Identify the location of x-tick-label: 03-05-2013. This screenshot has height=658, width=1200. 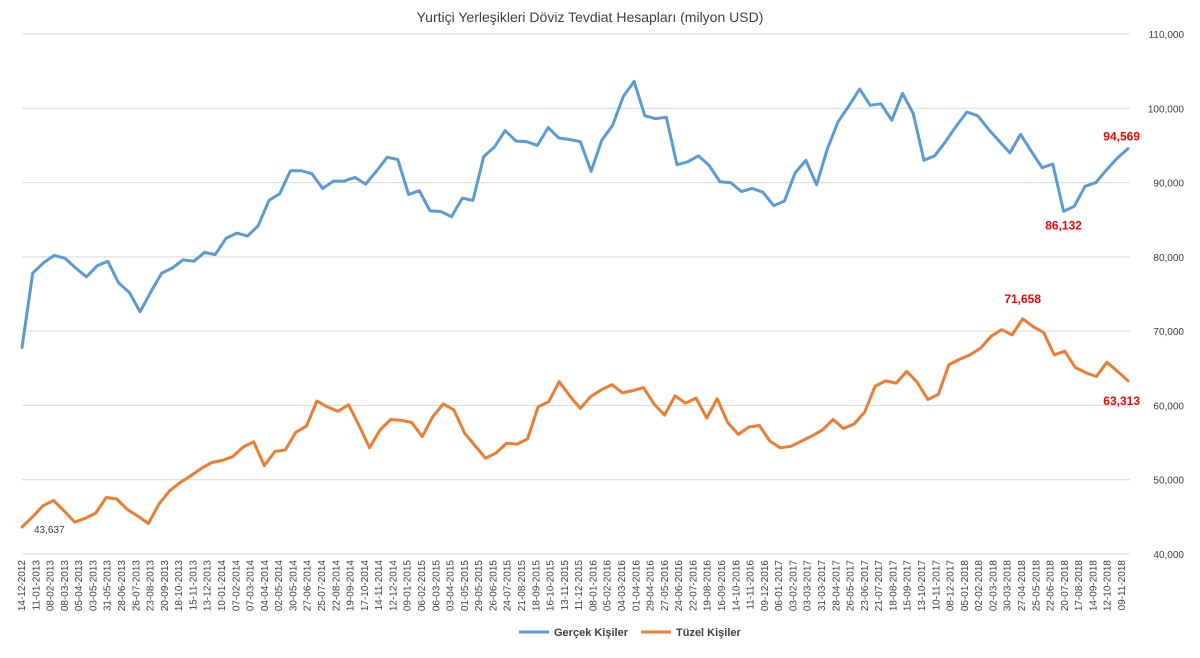
(93, 586).